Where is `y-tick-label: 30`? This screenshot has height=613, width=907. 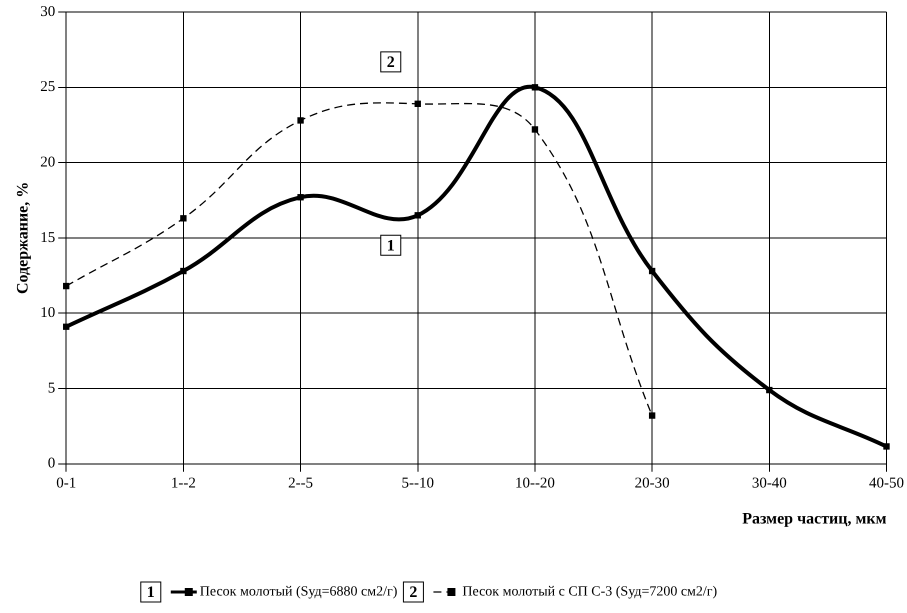 y-tick-label: 30 is located at coordinates (48, 12).